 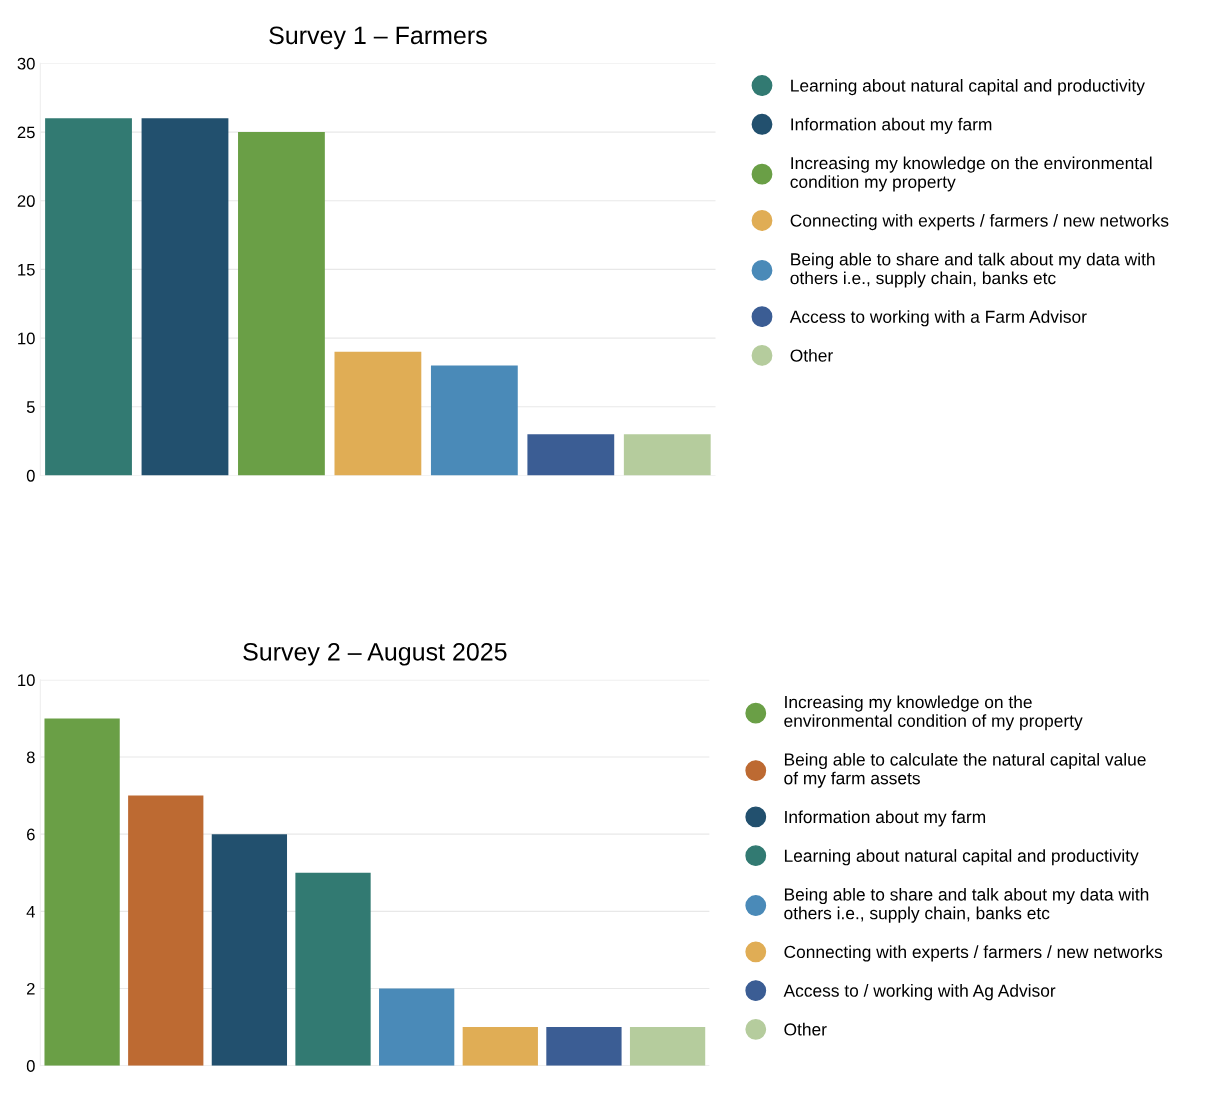 I want to click on y-tick-label: 25, so click(x=26, y=132).